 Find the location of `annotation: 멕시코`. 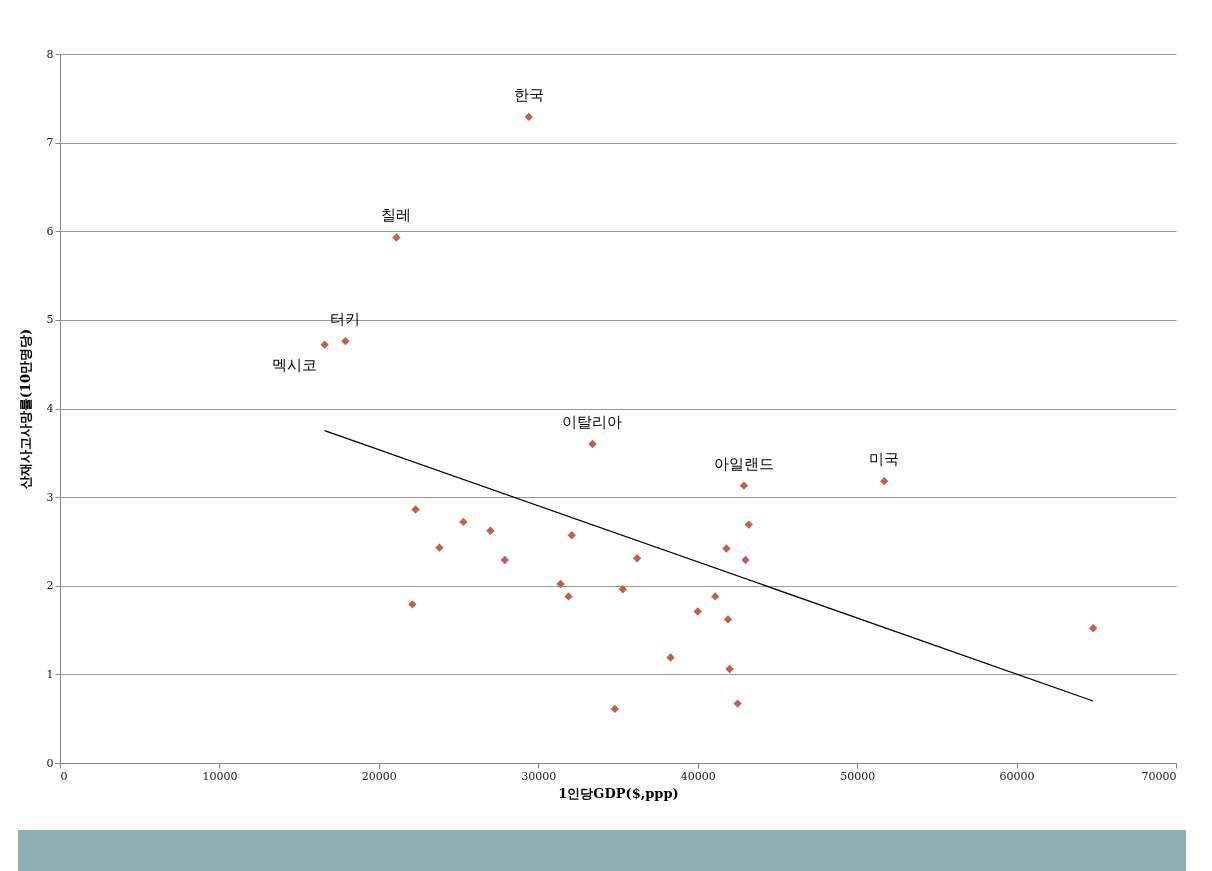

annotation: 멕시코 is located at coordinates (294, 364).